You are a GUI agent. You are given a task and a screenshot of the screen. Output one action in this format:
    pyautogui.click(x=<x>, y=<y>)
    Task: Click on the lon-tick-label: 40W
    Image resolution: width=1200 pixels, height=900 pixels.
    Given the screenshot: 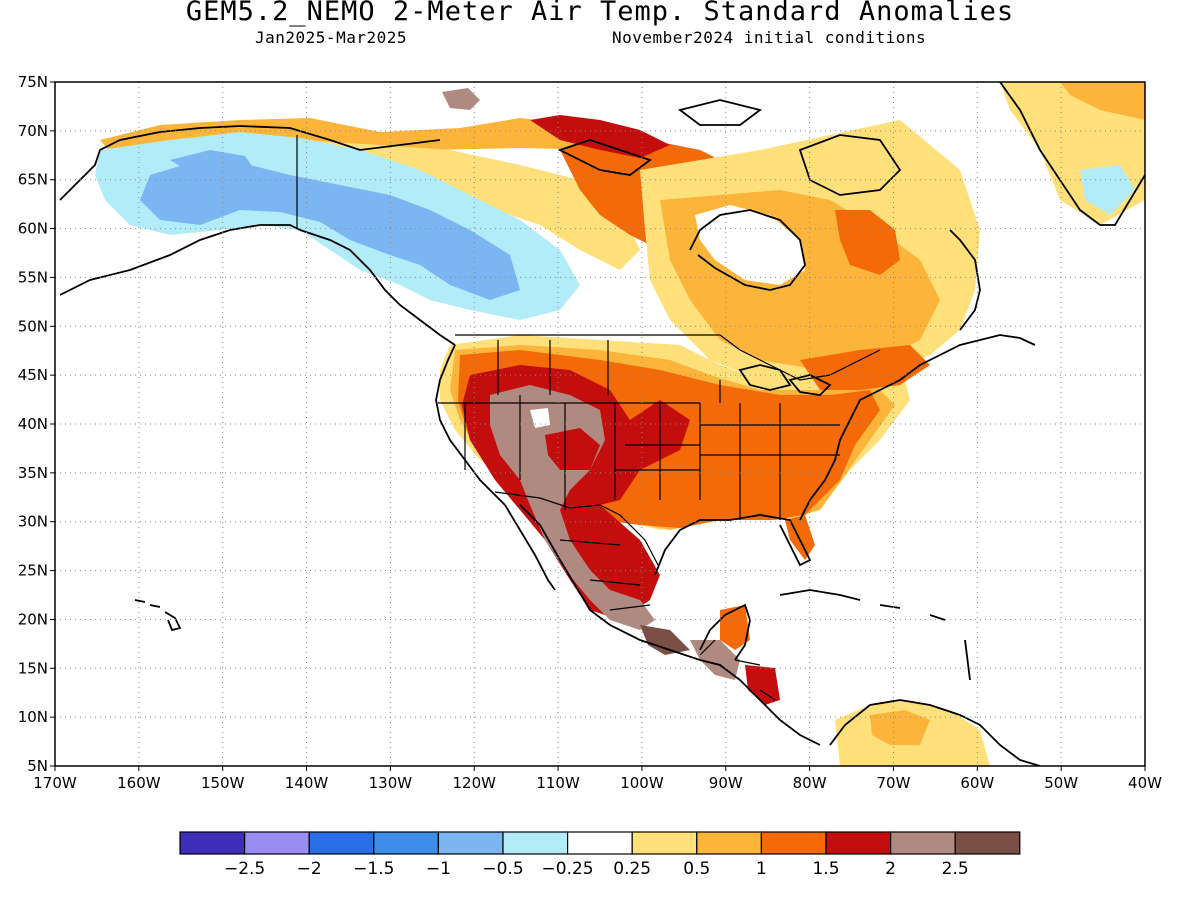 What is the action you would take?
    pyautogui.click(x=1145, y=783)
    